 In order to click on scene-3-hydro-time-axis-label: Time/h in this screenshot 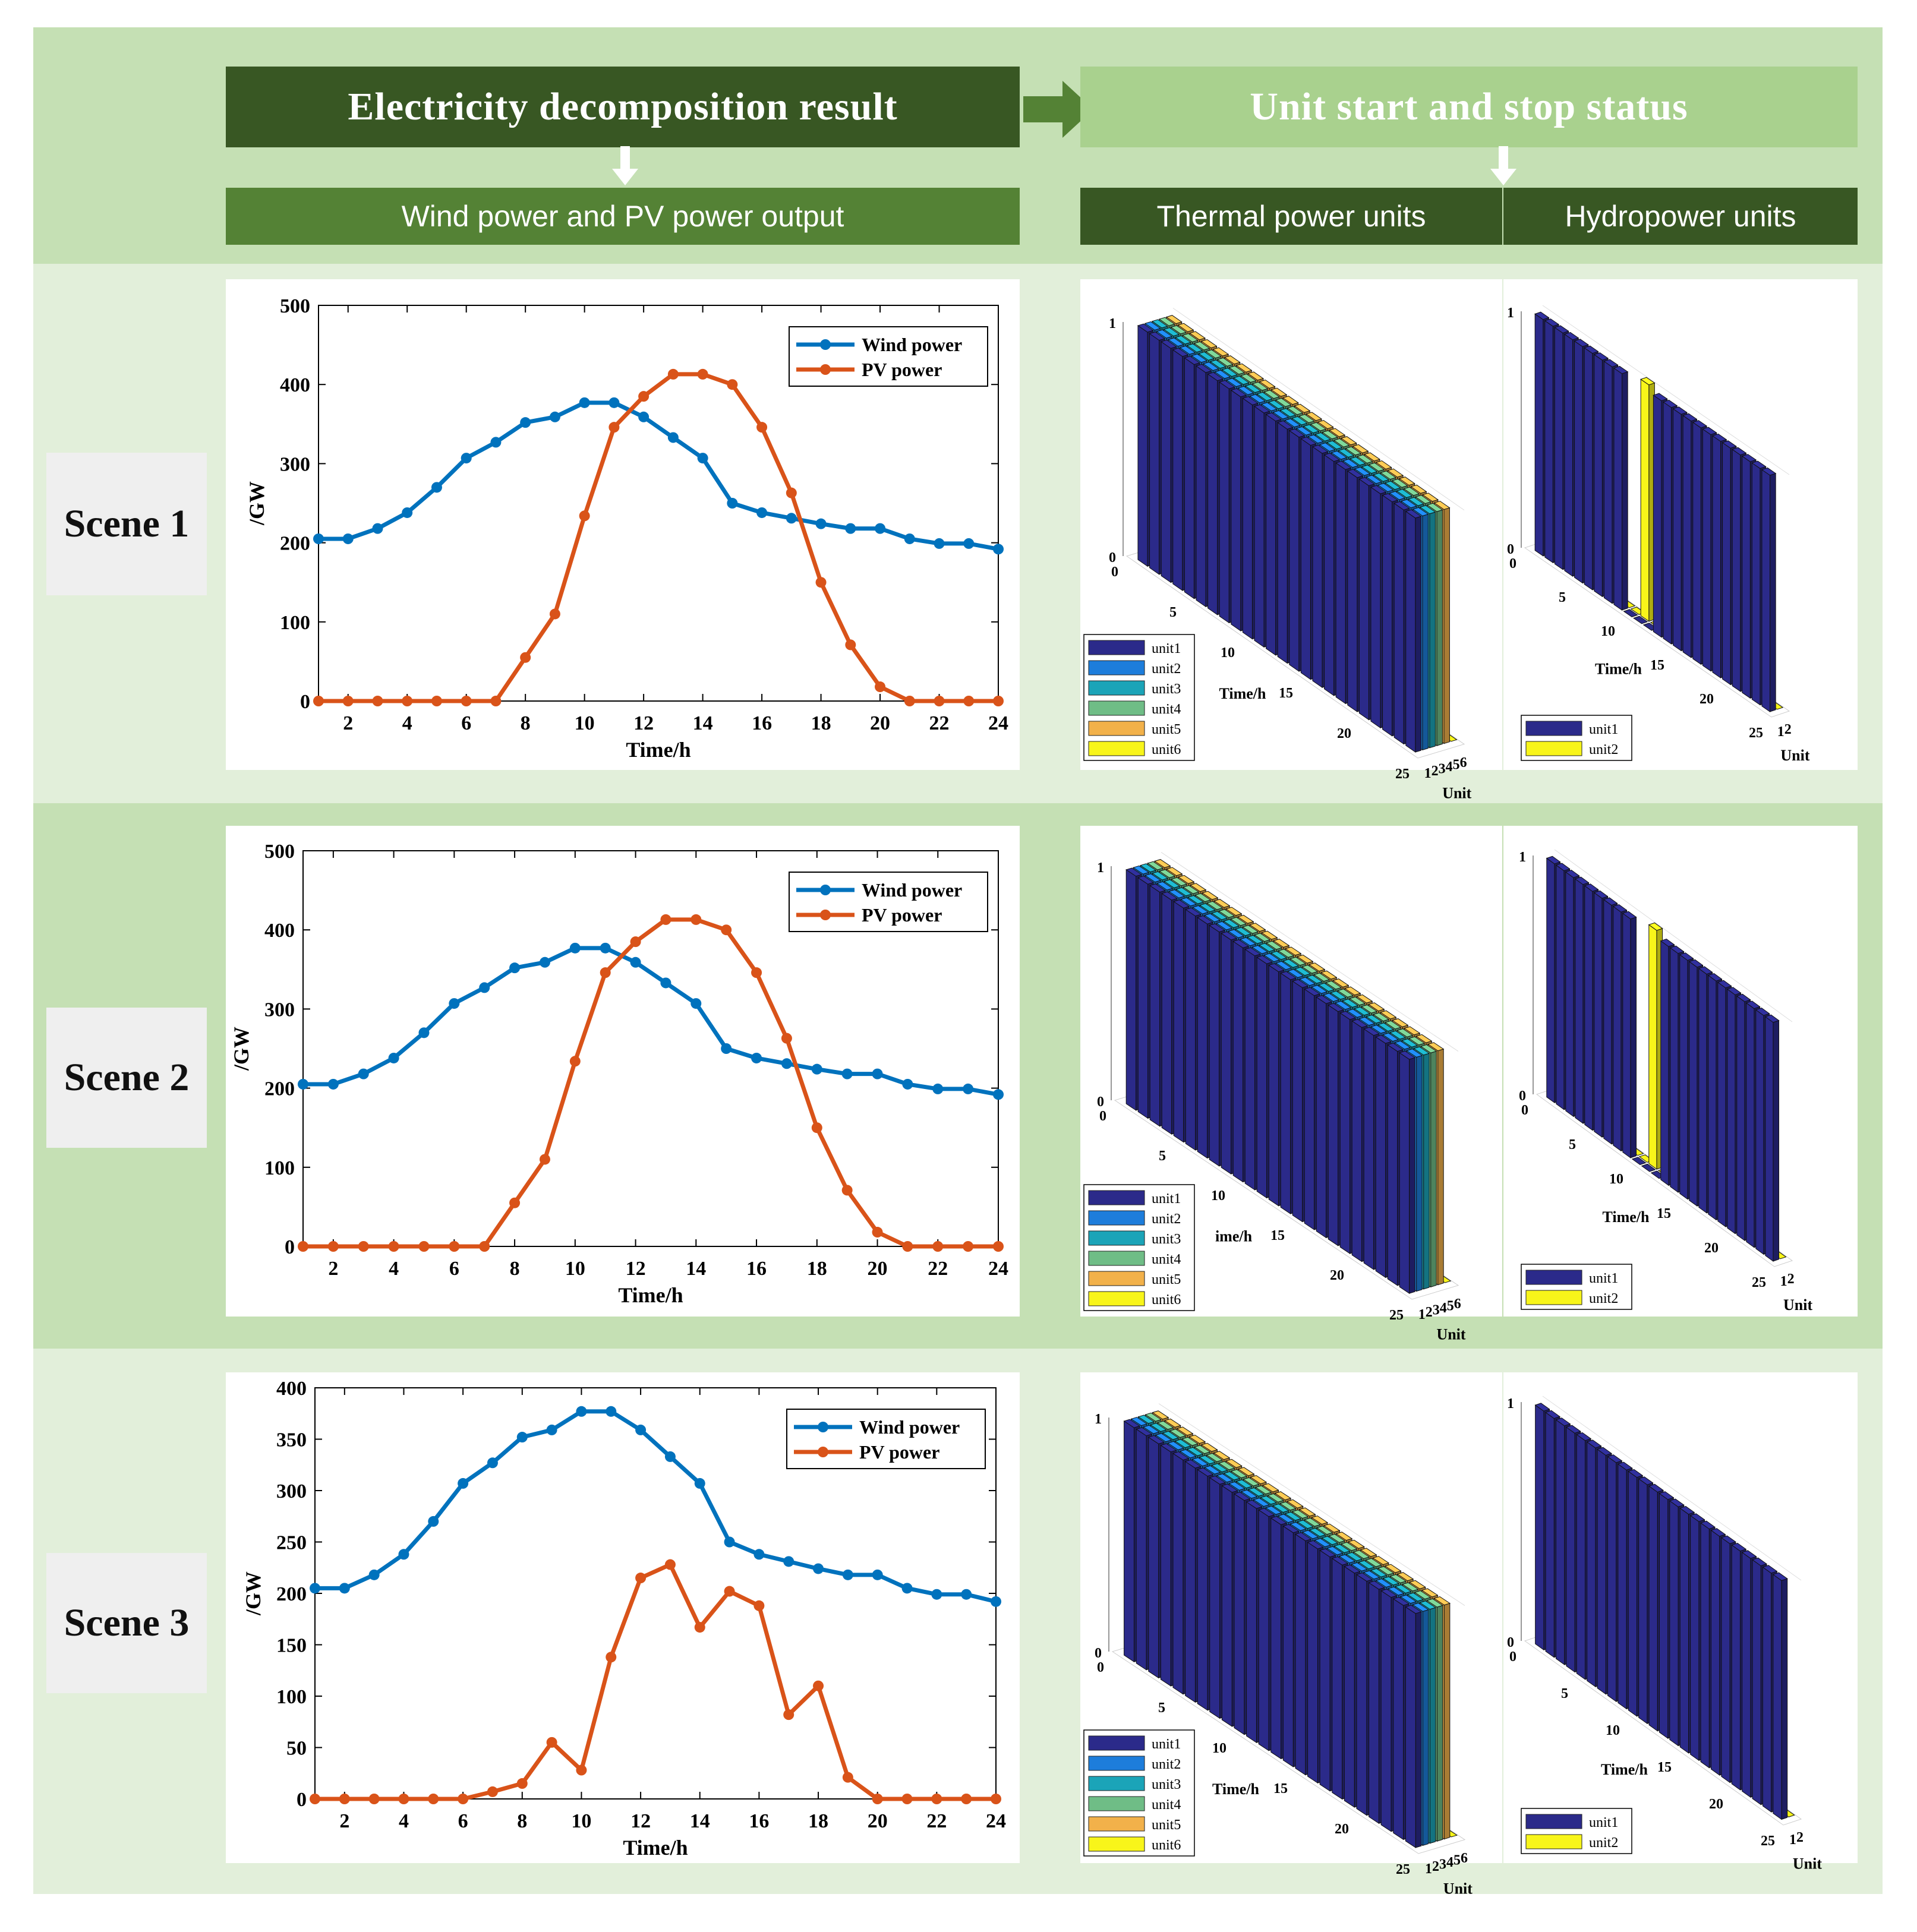, I will do `click(1624, 1769)`.